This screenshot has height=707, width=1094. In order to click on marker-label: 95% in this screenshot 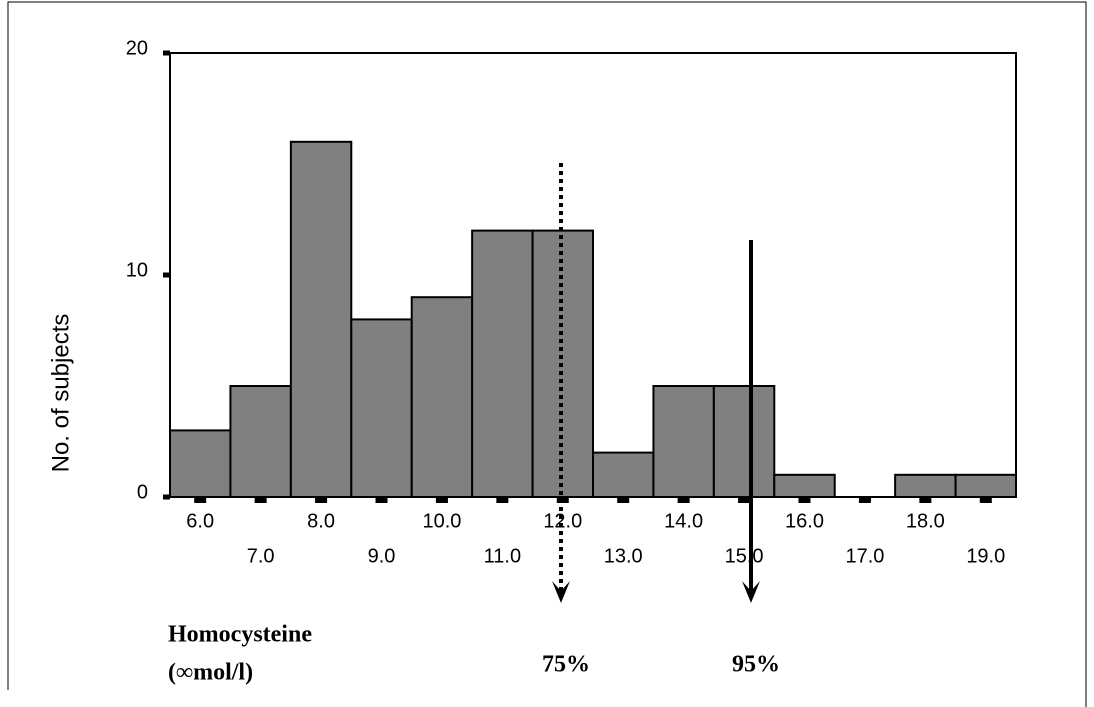, I will do `click(756, 665)`.